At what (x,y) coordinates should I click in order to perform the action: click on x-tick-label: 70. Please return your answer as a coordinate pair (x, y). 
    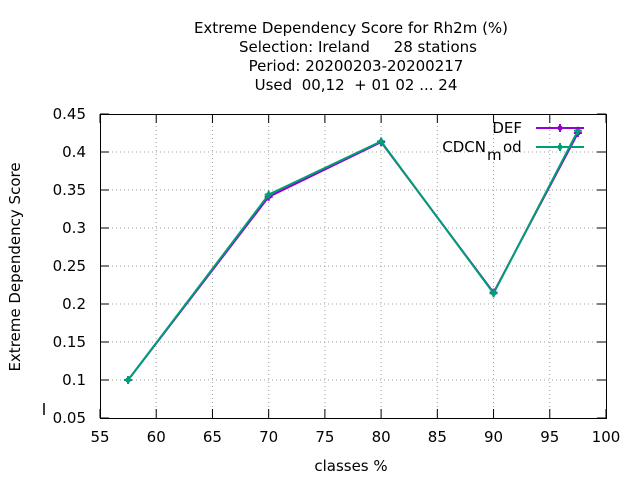
    Looking at the image, I should click on (268, 437).